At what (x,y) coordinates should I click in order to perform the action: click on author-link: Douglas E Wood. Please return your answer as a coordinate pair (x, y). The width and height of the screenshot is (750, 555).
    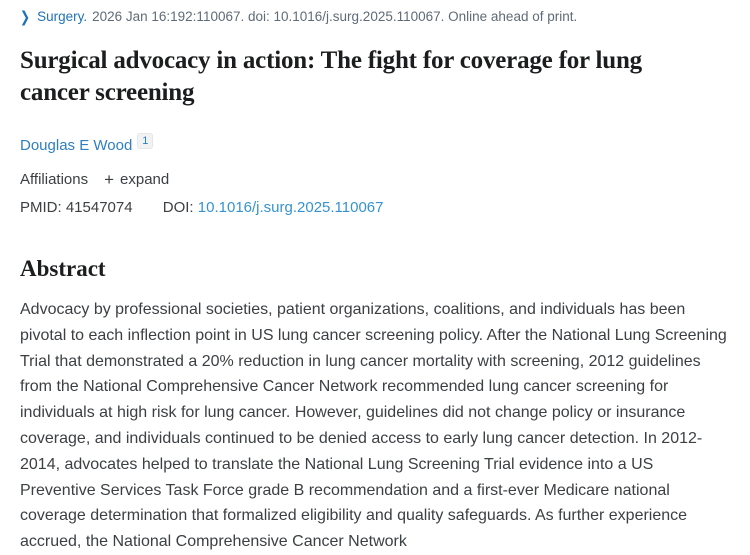
    Looking at the image, I should click on (76, 145).